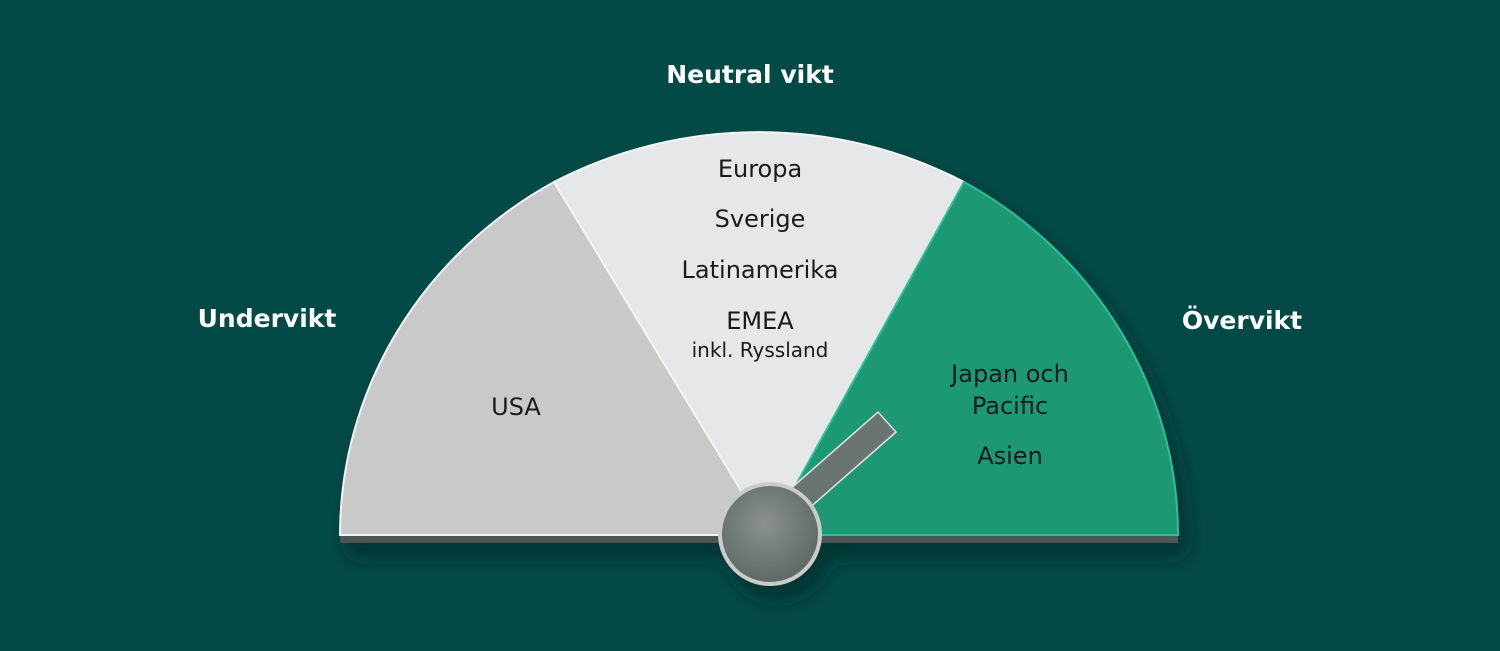 The image size is (1500, 651). What do you see at coordinates (1010, 406) in the screenshot?
I see `item-pacific: Pacific` at bounding box center [1010, 406].